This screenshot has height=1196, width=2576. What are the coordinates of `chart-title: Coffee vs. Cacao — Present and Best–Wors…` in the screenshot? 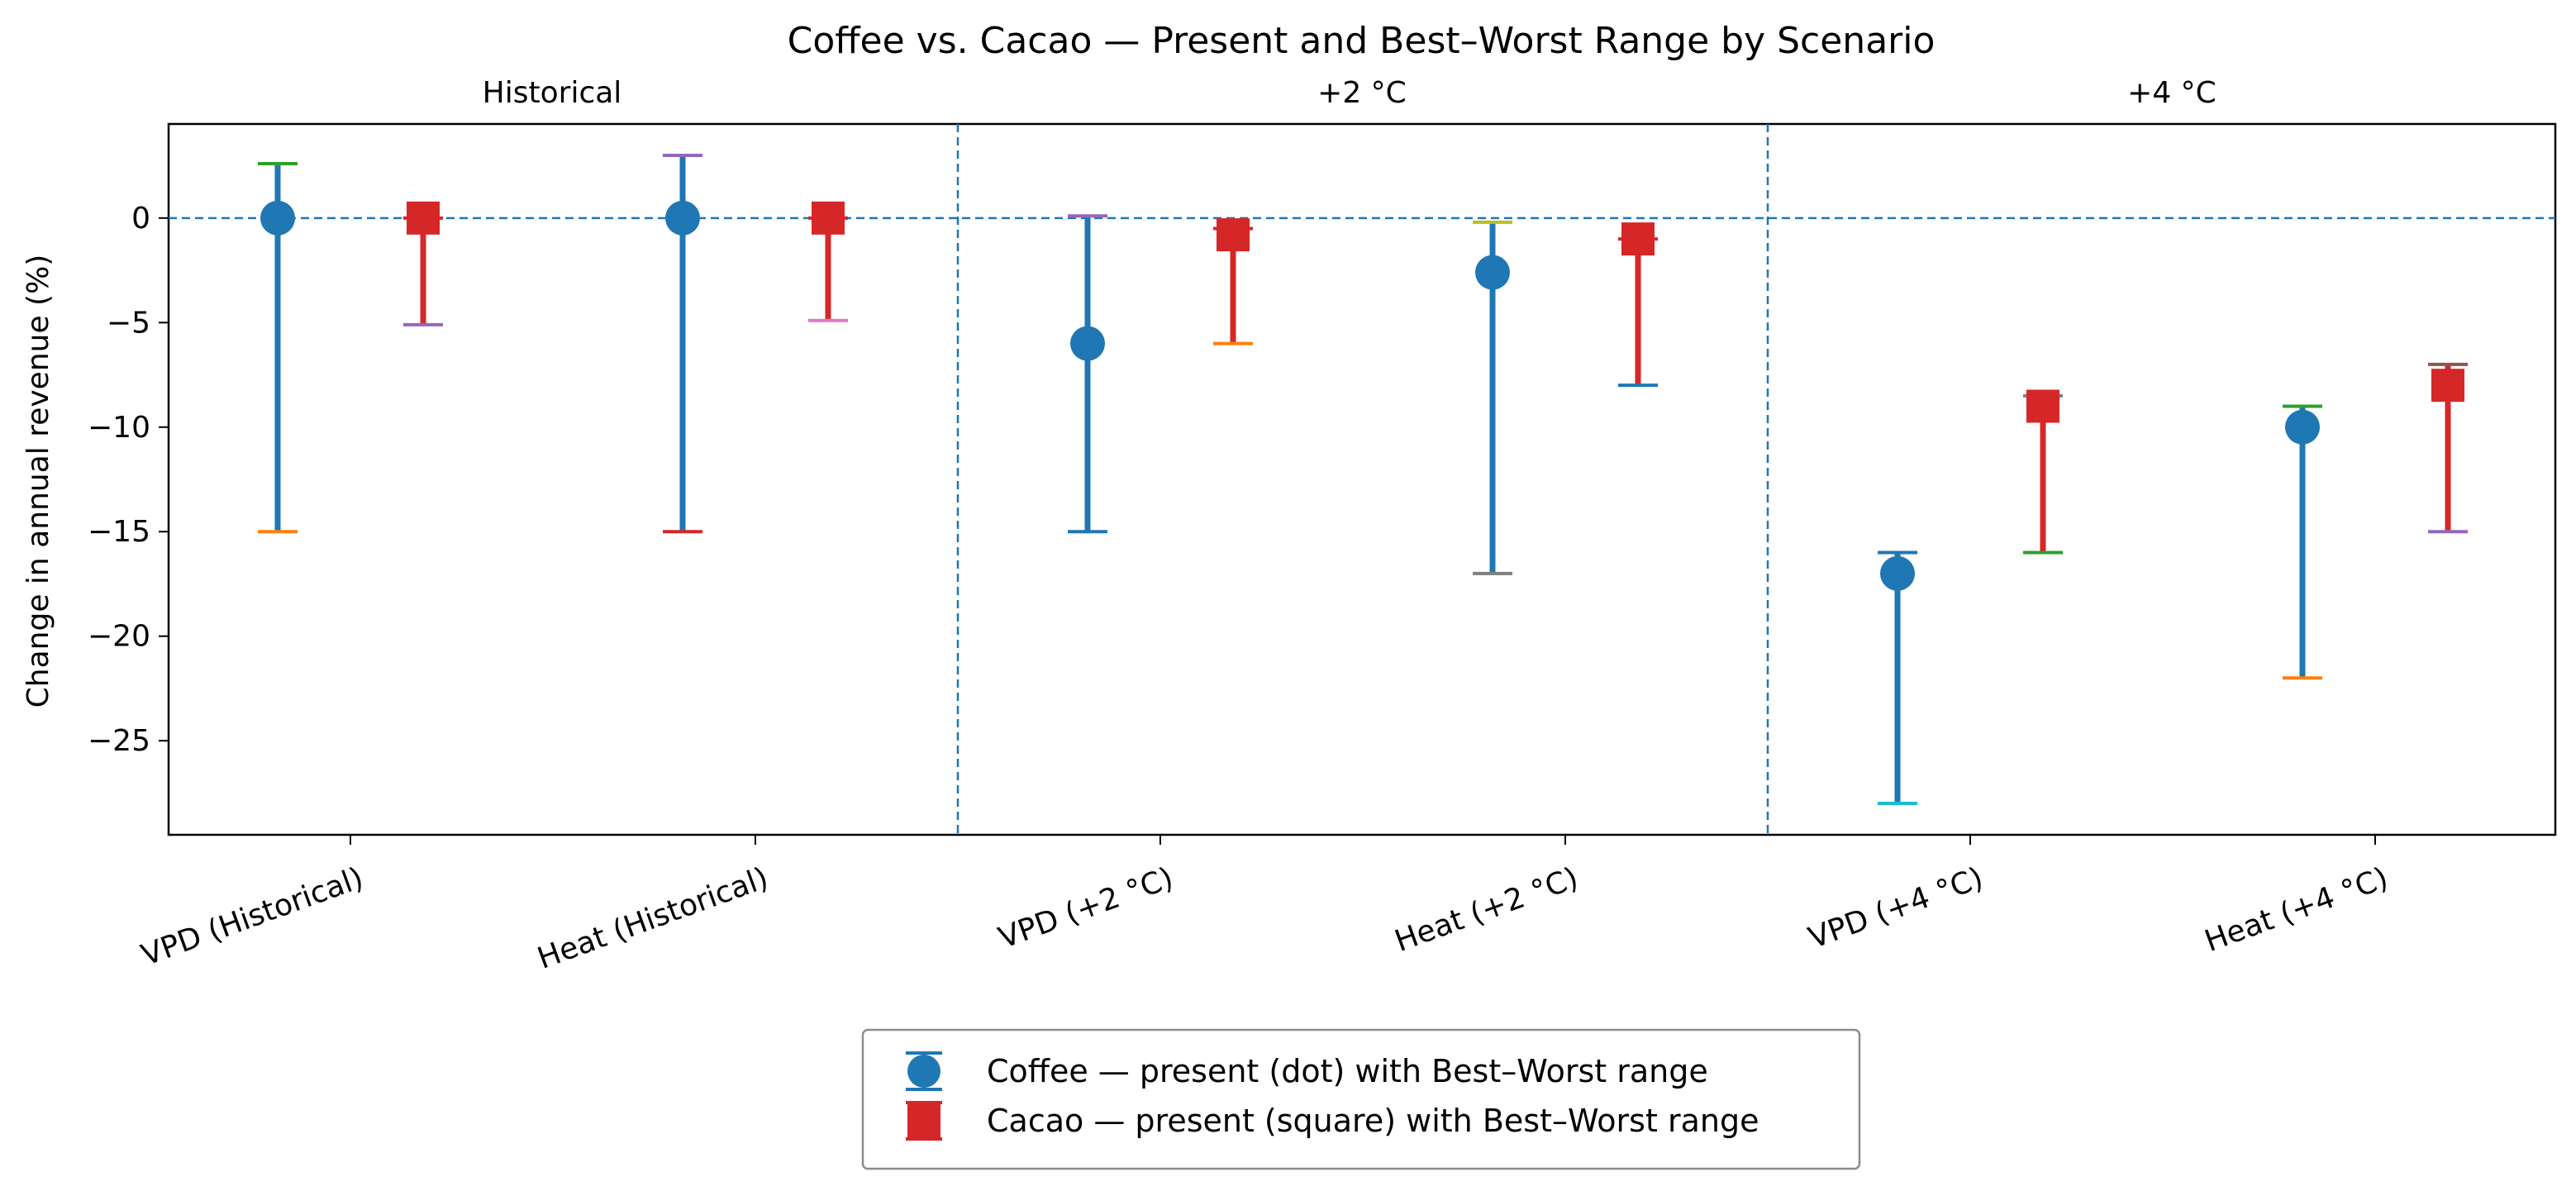 It's located at (1362, 41).